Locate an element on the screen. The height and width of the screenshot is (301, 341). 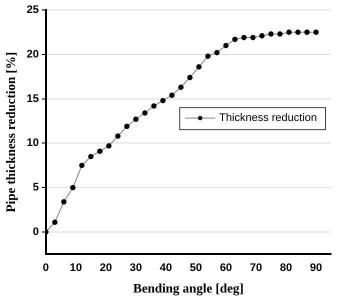
x-tick-label: 60 is located at coordinates (226, 268).